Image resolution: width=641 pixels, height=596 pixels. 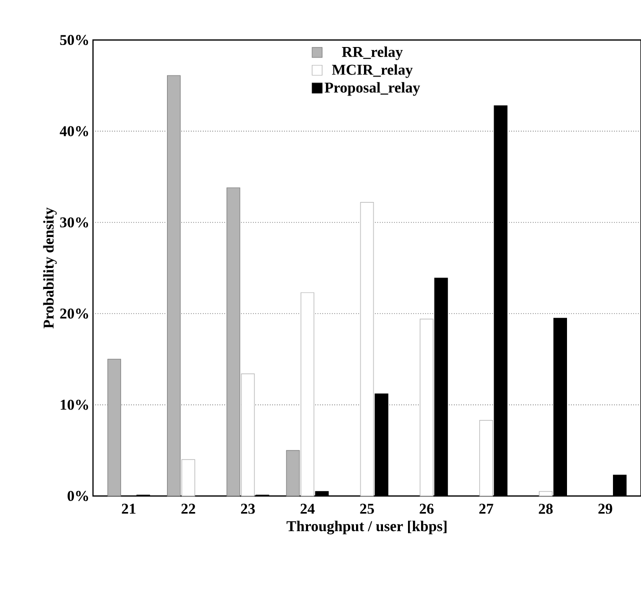 What do you see at coordinates (74, 313) in the screenshot?
I see `y-tick-label: 20%` at bounding box center [74, 313].